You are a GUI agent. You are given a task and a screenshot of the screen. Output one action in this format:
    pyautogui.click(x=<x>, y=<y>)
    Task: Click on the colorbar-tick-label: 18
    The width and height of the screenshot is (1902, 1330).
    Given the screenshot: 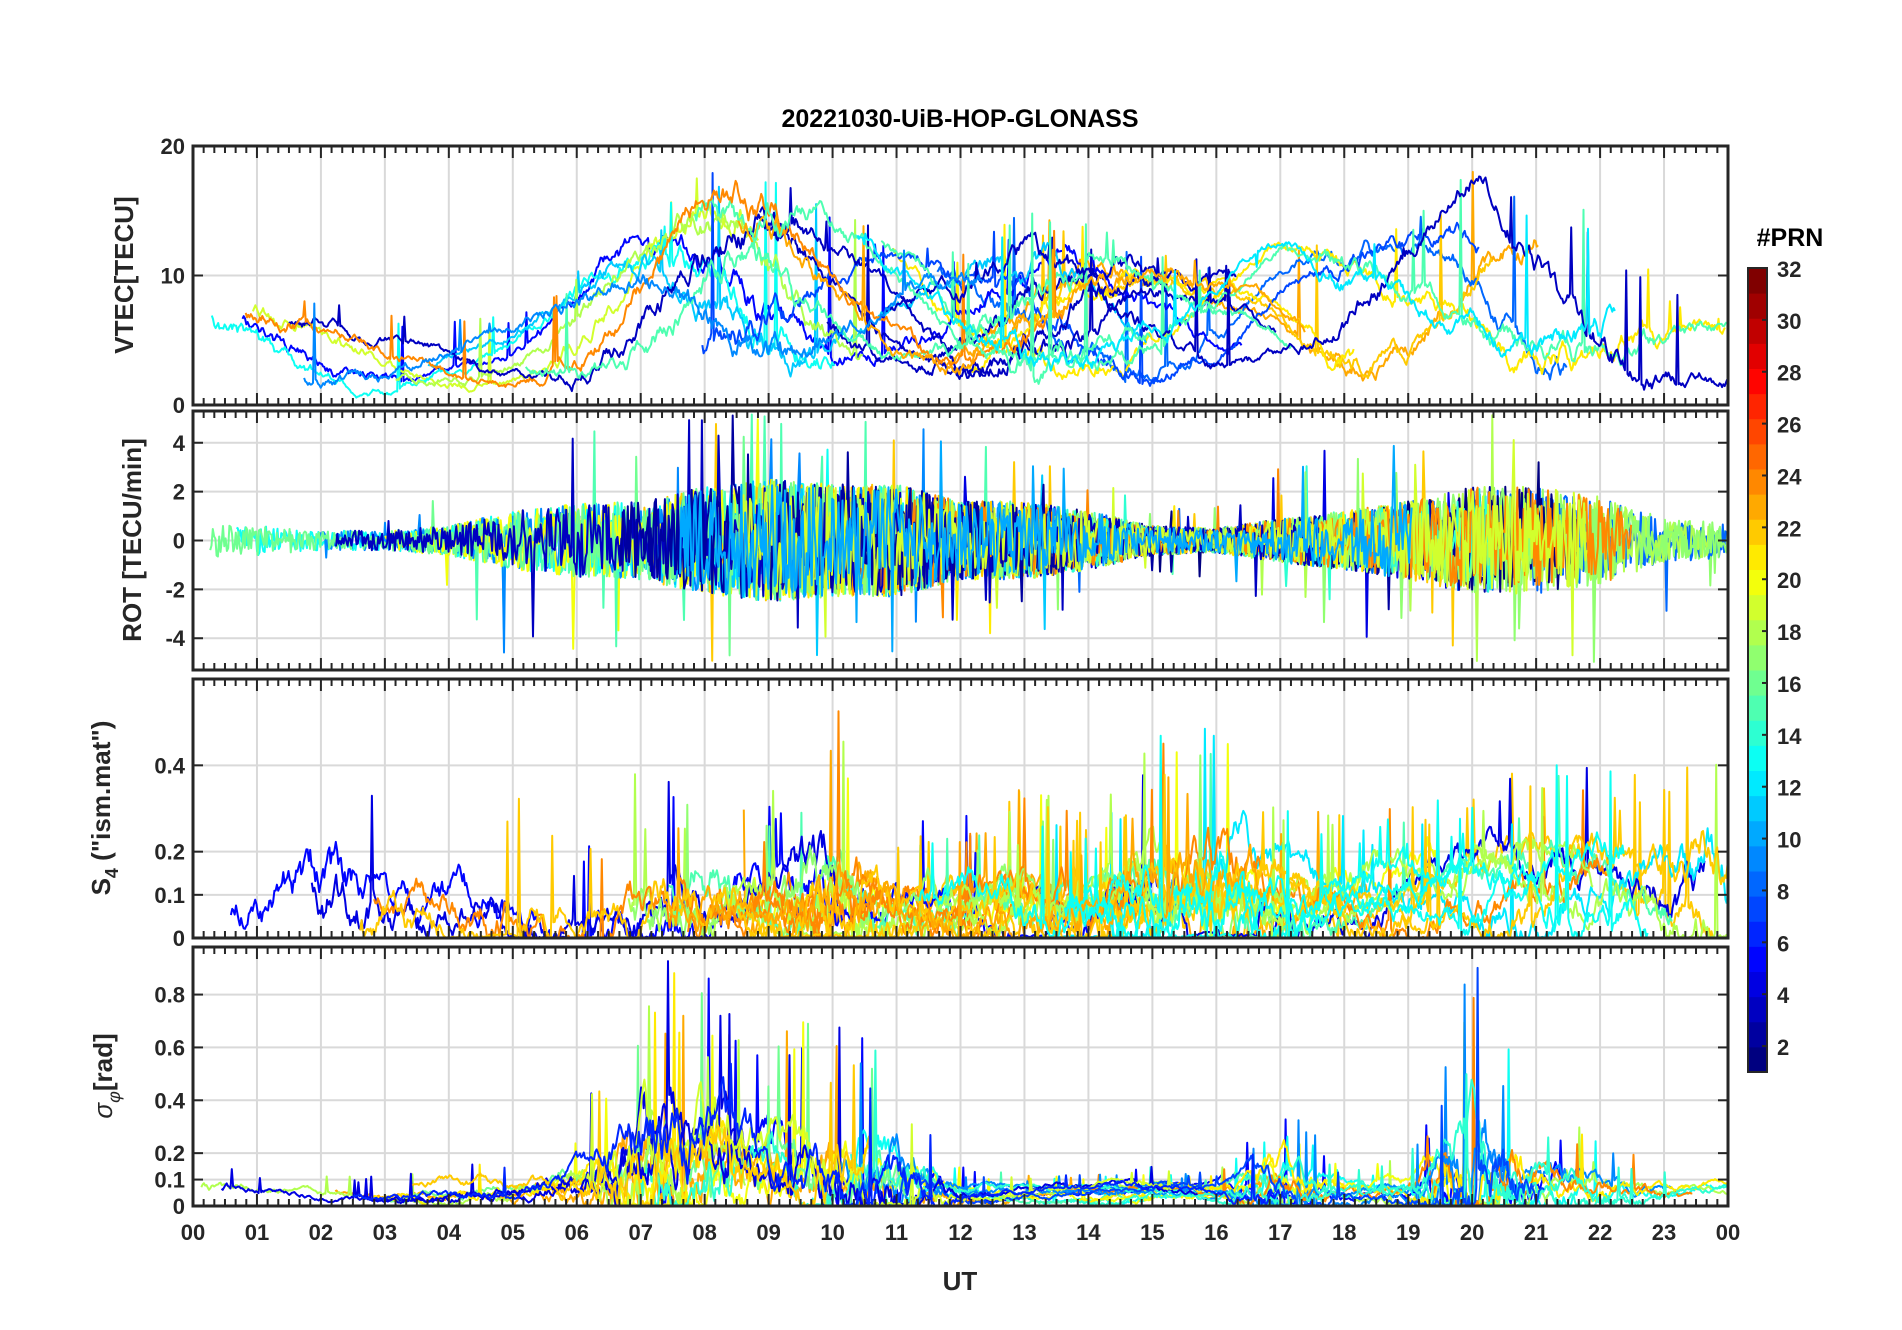 What is the action you would take?
    pyautogui.click(x=1789, y=632)
    